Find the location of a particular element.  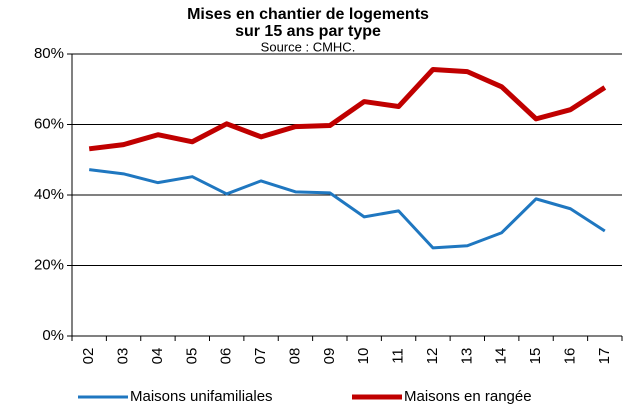

x-tick-label: 04 is located at coordinates (157, 356).